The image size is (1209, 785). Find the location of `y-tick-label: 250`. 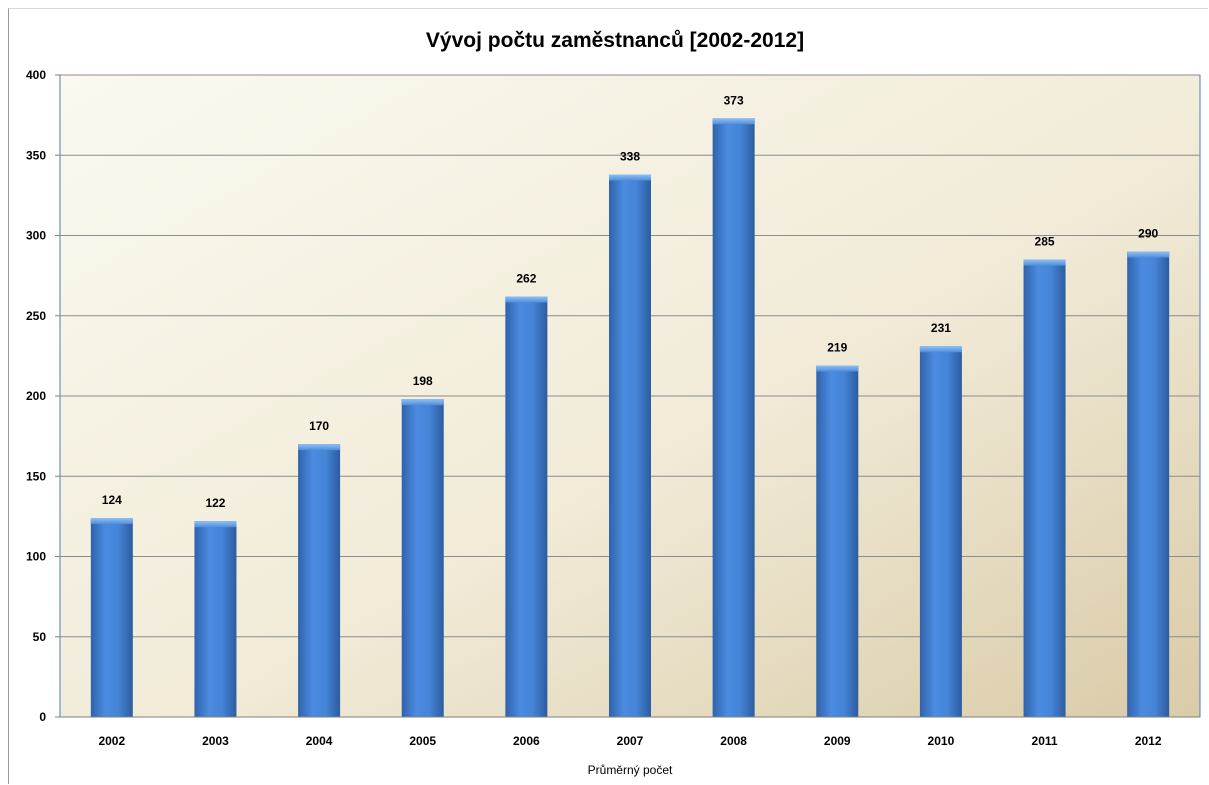

y-tick-label: 250 is located at coordinates (36, 316).